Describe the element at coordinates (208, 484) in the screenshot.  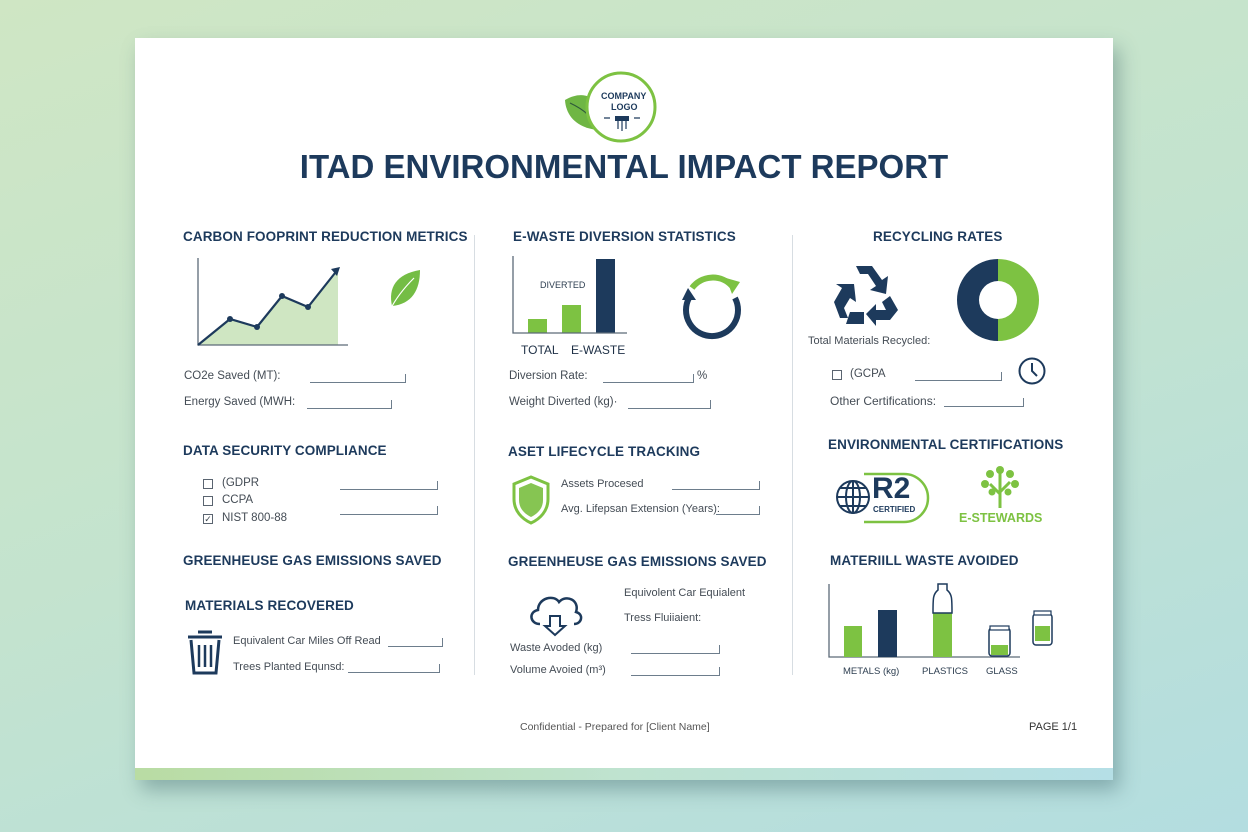
I see `gdpr-checkbox` at that location.